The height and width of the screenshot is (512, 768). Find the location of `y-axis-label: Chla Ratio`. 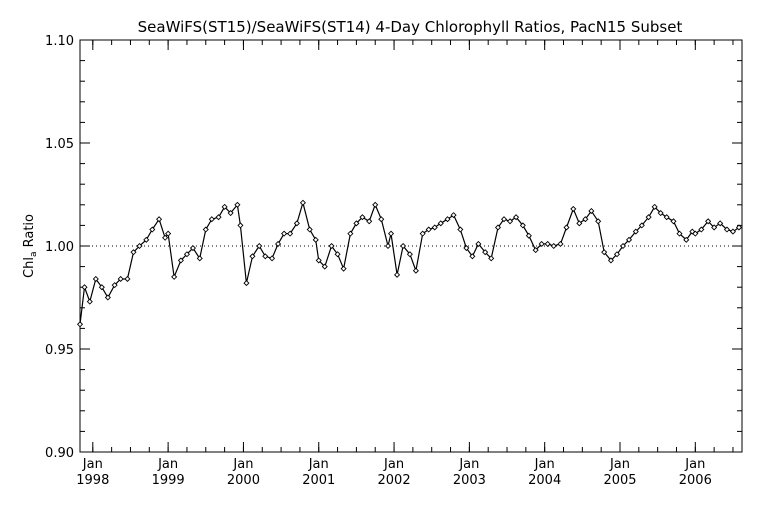

y-axis-label: Chla Ratio is located at coordinates (30, 246).